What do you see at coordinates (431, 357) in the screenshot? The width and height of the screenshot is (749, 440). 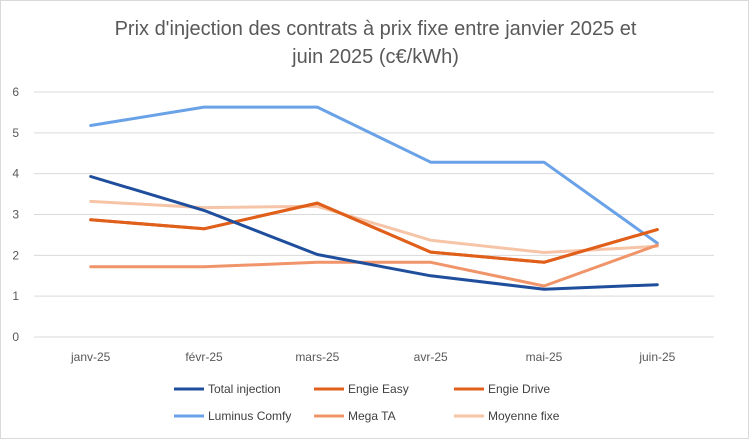 I see `x-tick-label: avr-25` at bounding box center [431, 357].